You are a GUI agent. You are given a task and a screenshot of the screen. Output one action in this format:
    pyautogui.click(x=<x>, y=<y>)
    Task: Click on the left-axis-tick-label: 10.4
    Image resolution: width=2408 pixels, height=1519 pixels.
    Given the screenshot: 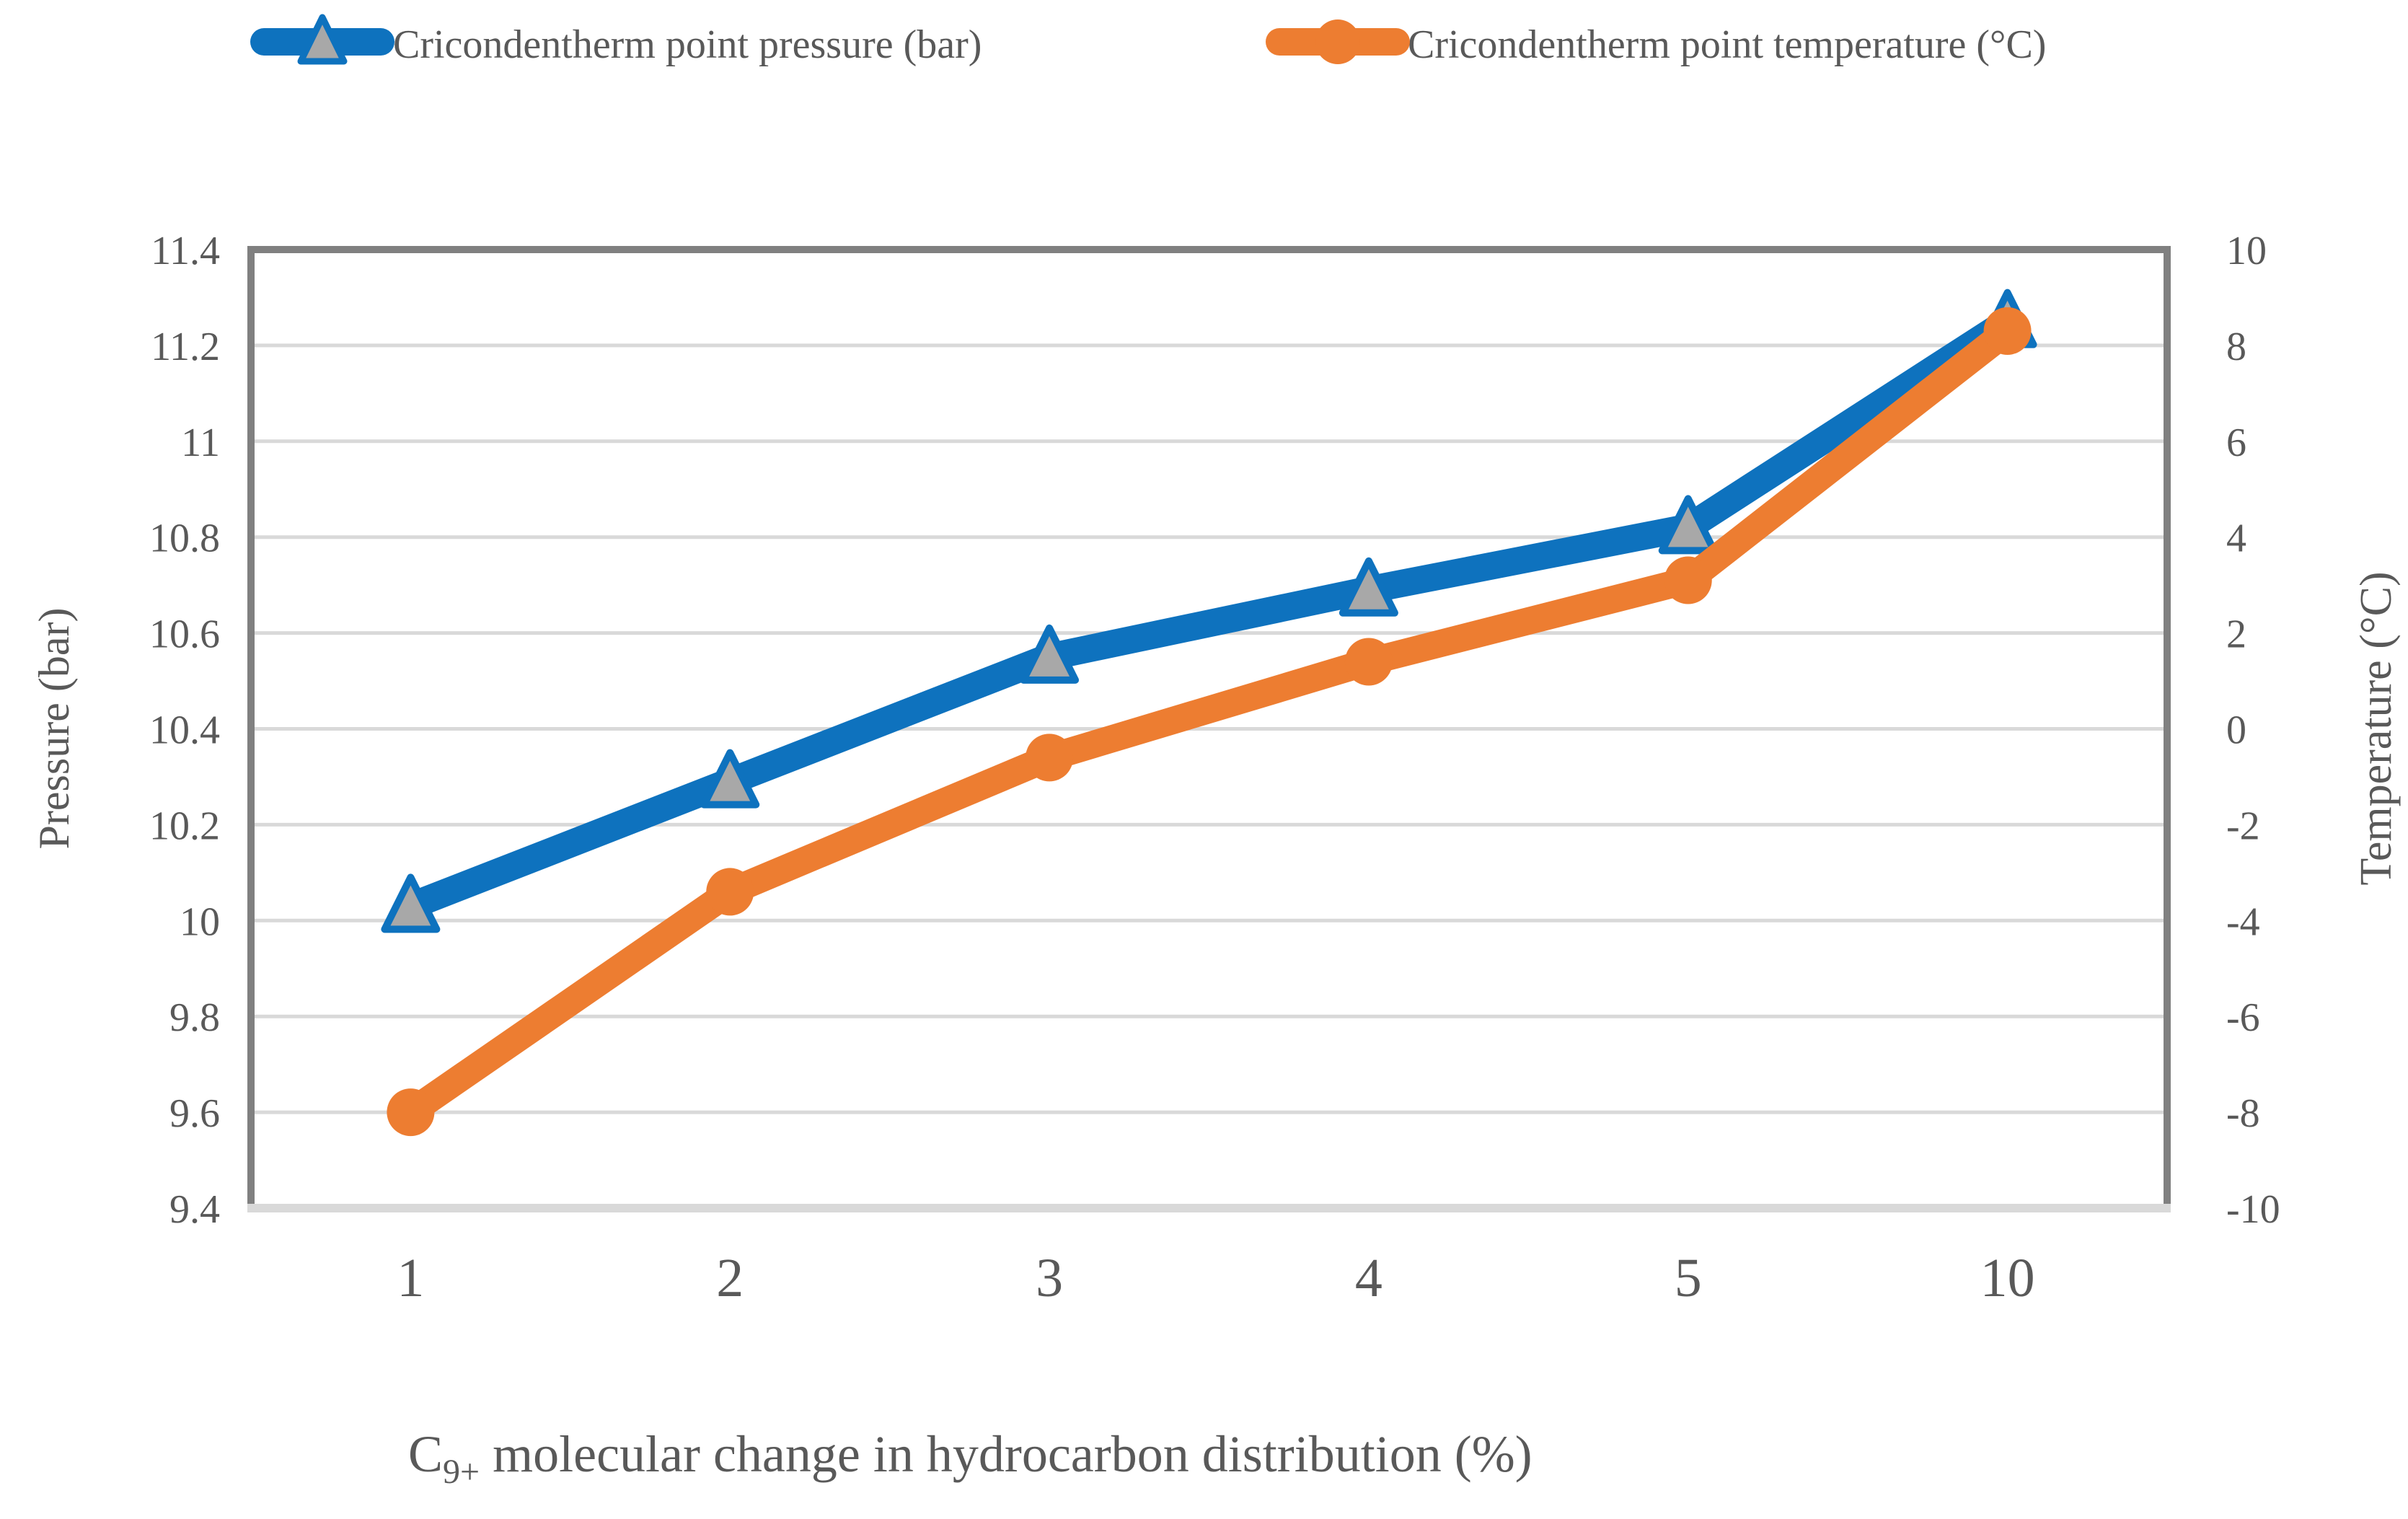 What is the action you would take?
    pyautogui.click(x=184, y=730)
    